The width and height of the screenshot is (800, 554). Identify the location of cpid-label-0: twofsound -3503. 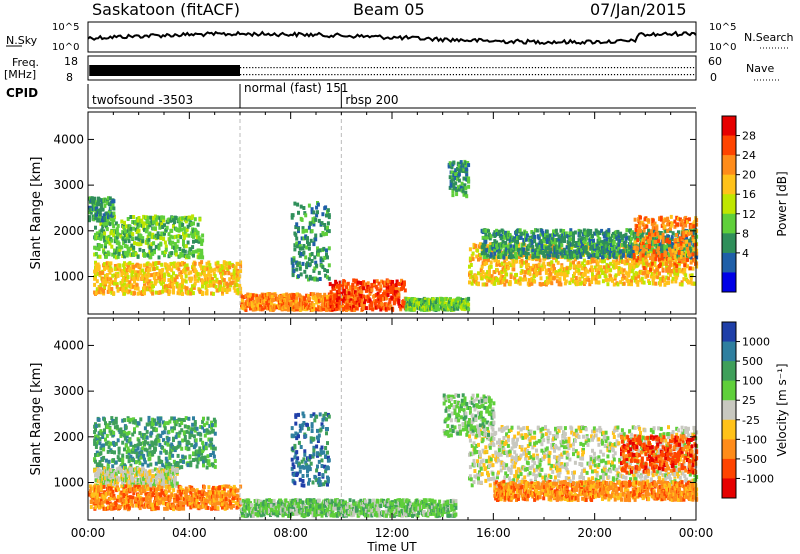
(142, 100).